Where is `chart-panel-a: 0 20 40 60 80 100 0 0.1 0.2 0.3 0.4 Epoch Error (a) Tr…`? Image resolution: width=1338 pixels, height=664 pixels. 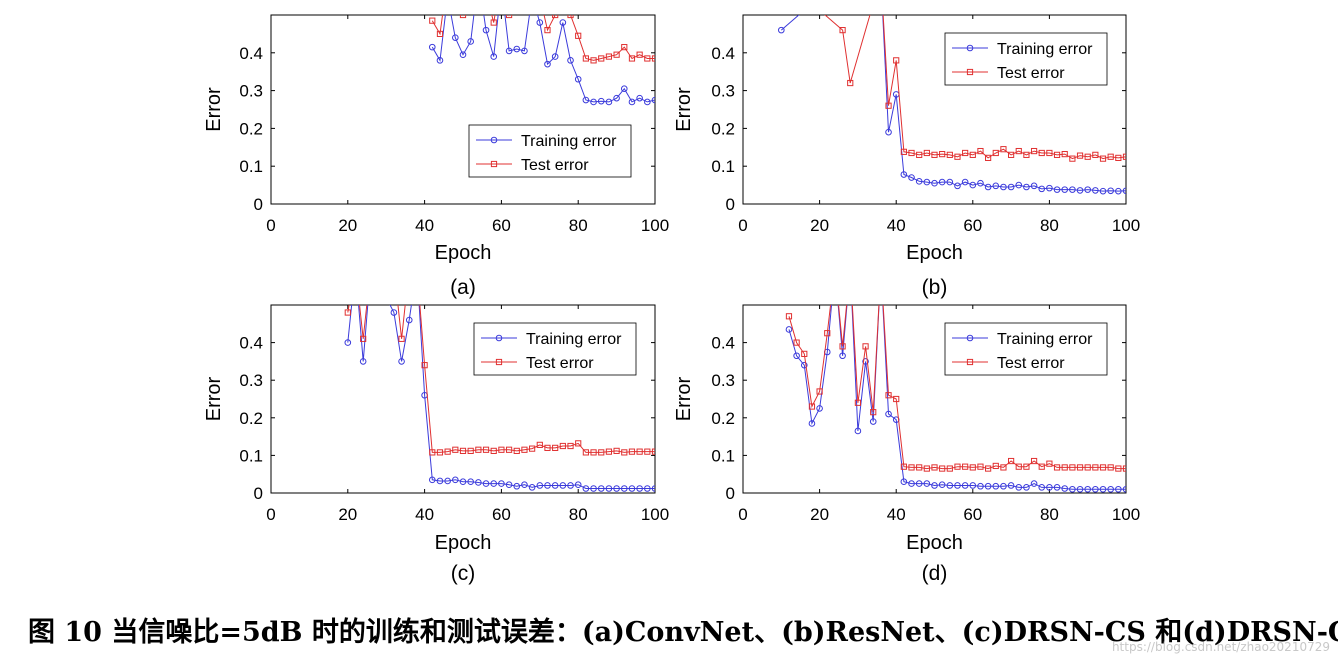 chart-panel-a: 0 20 40 60 80 100 0 0.1 0.2 0.3 0.4 Epoch Error (a) Tr… is located at coordinates (436, 156).